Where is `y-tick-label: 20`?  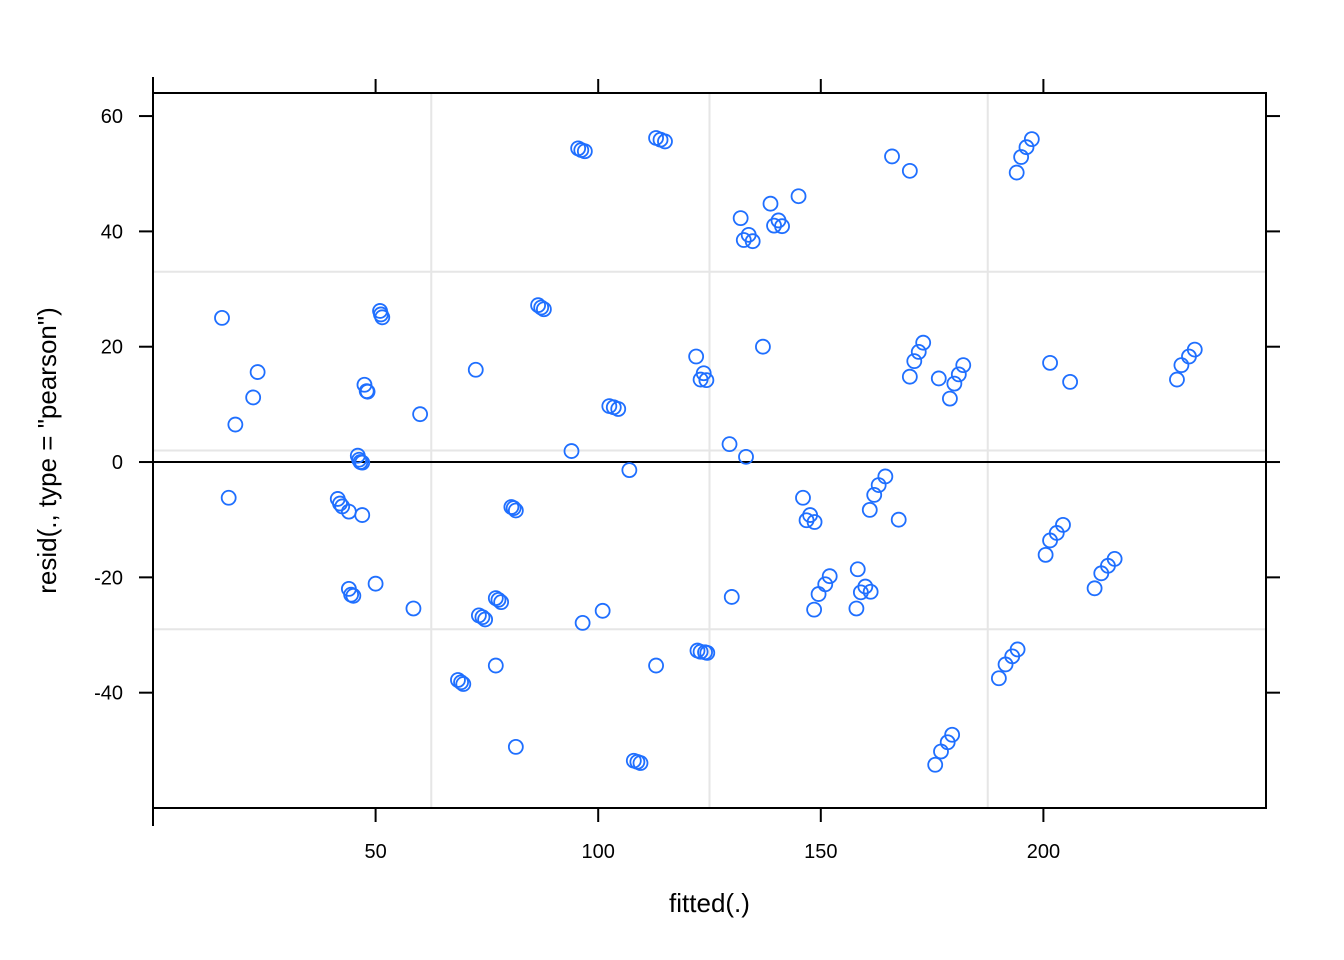 y-tick-label: 20 is located at coordinates (112, 348).